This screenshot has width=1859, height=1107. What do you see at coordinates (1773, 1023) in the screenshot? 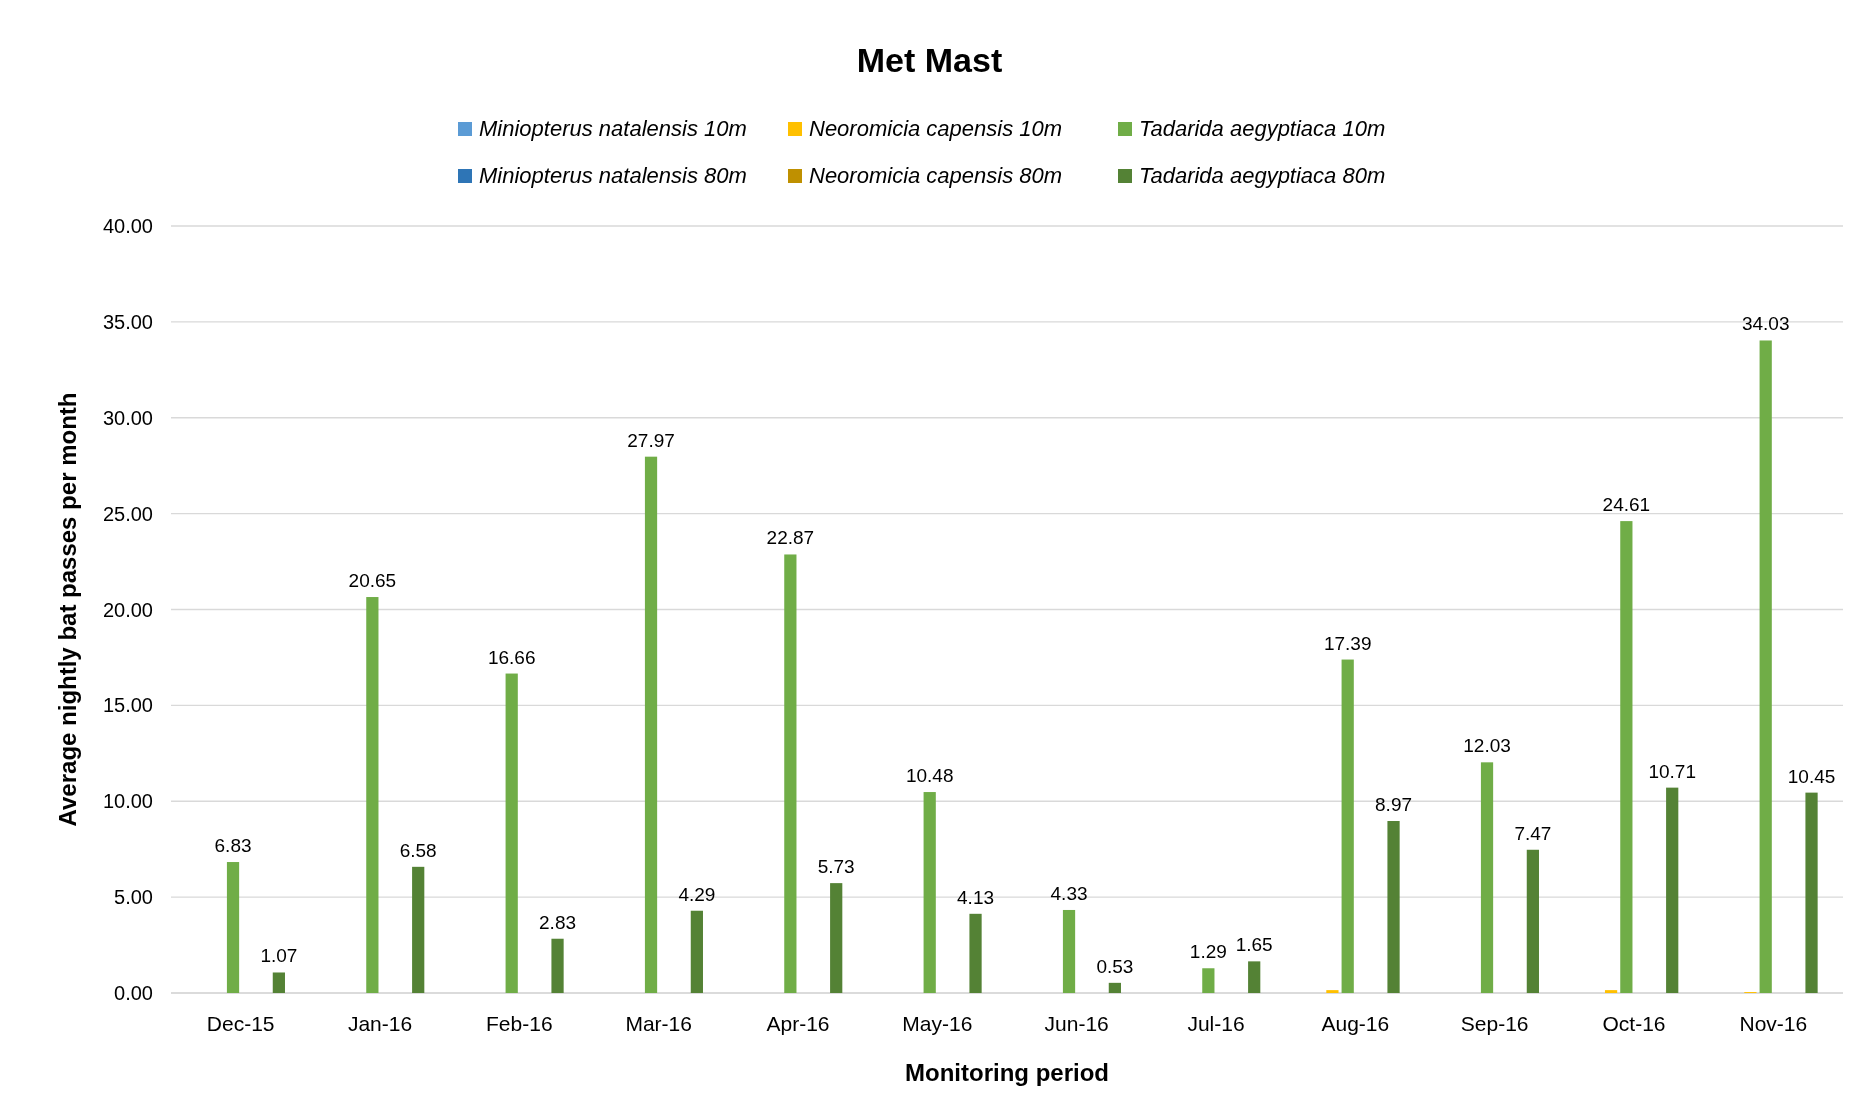
I see `x-tick-label: Nov-16` at bounding box center [1773, 1023].